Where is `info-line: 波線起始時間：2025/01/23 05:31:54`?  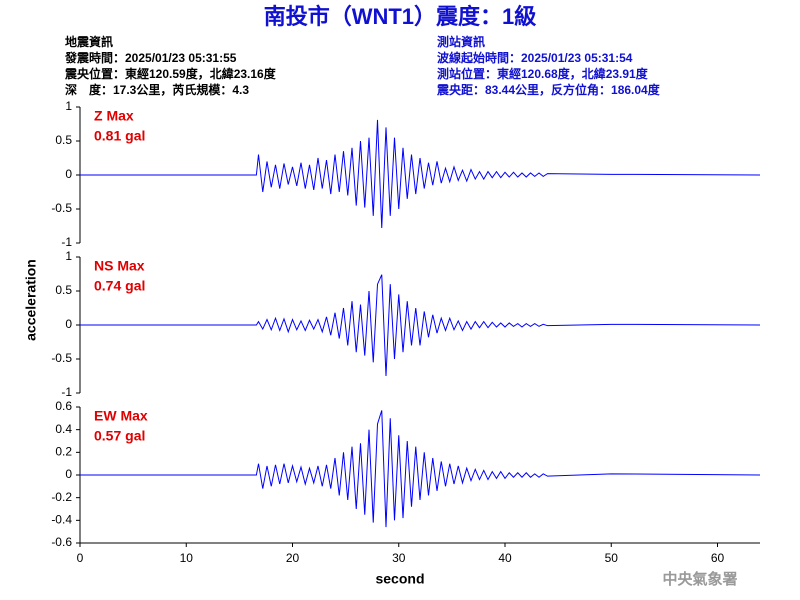
info-line: 波線起始時間：2025/01/23 05:31:54 is located at coordinates (535, 57).